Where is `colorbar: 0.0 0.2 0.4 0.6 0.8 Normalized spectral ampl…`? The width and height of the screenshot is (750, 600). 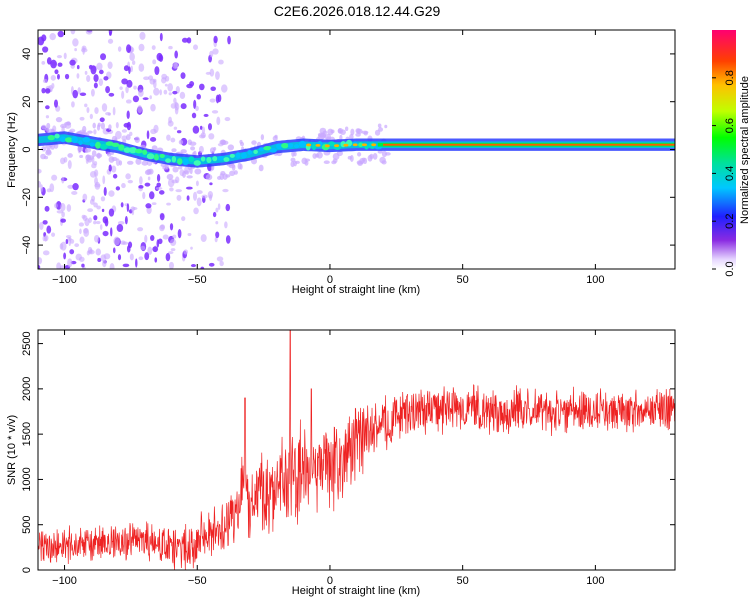 colorbar: 0.0 0.2 0.4 0.6 0.8 Normalized spectral ampl… is located at coordinates (731, 153).